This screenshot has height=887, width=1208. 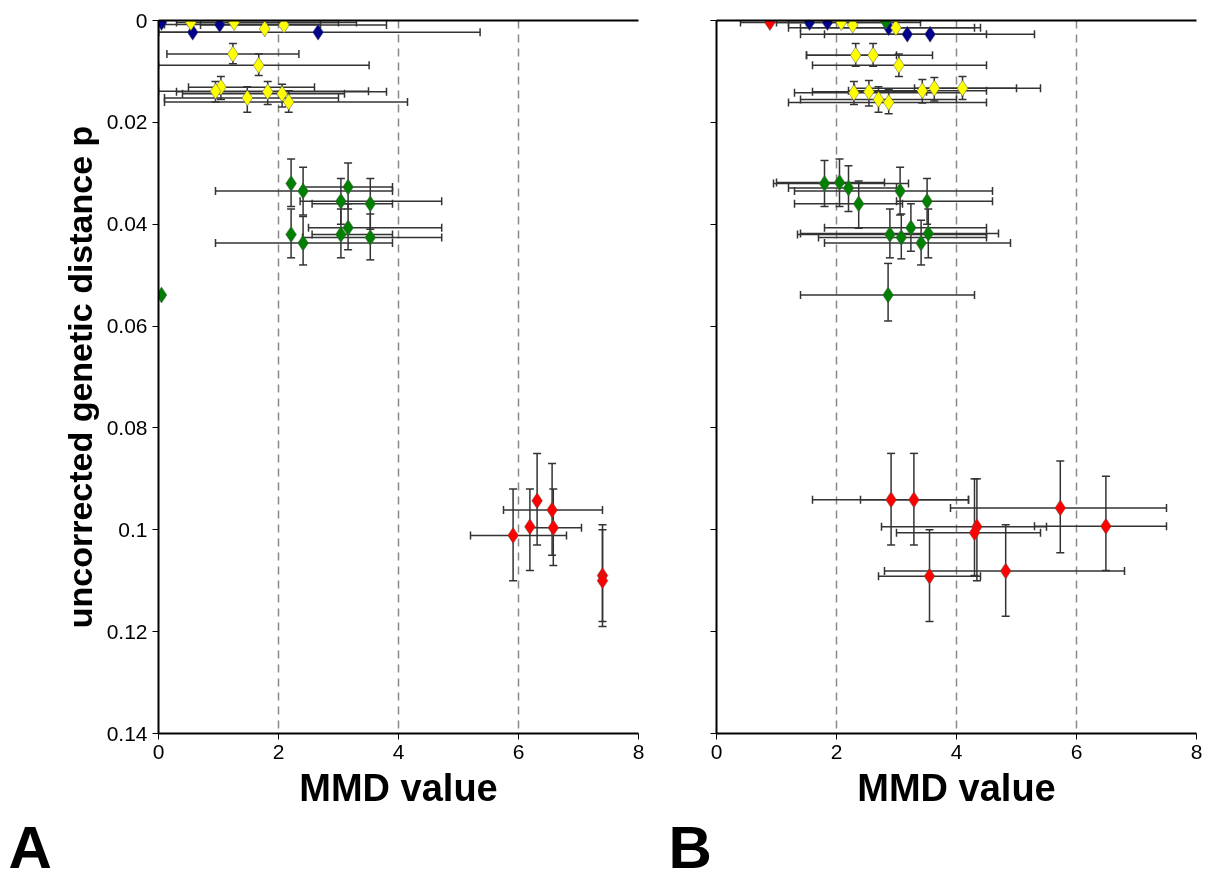 I want to click on y-tick-label: 0.14, so click(x=127, y=733).